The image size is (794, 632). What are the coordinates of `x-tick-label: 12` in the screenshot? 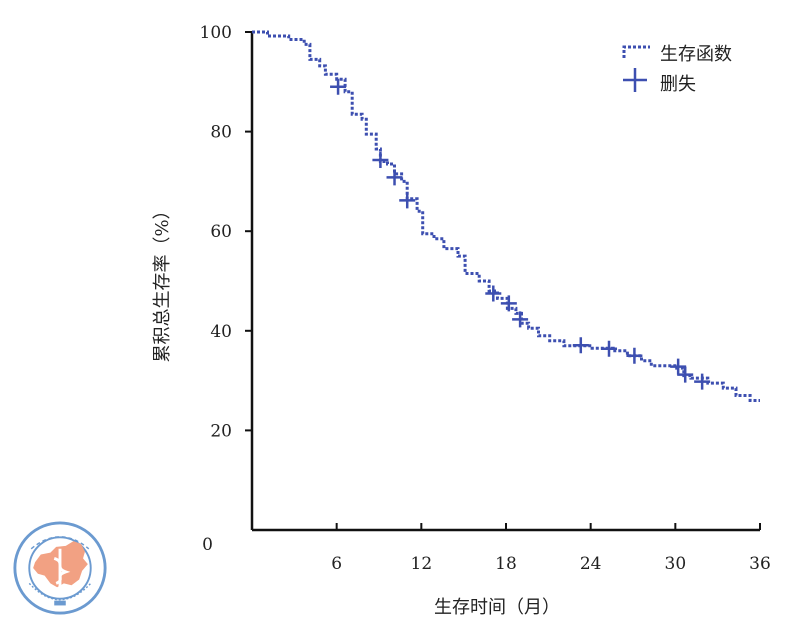 It's located at (422, 564).